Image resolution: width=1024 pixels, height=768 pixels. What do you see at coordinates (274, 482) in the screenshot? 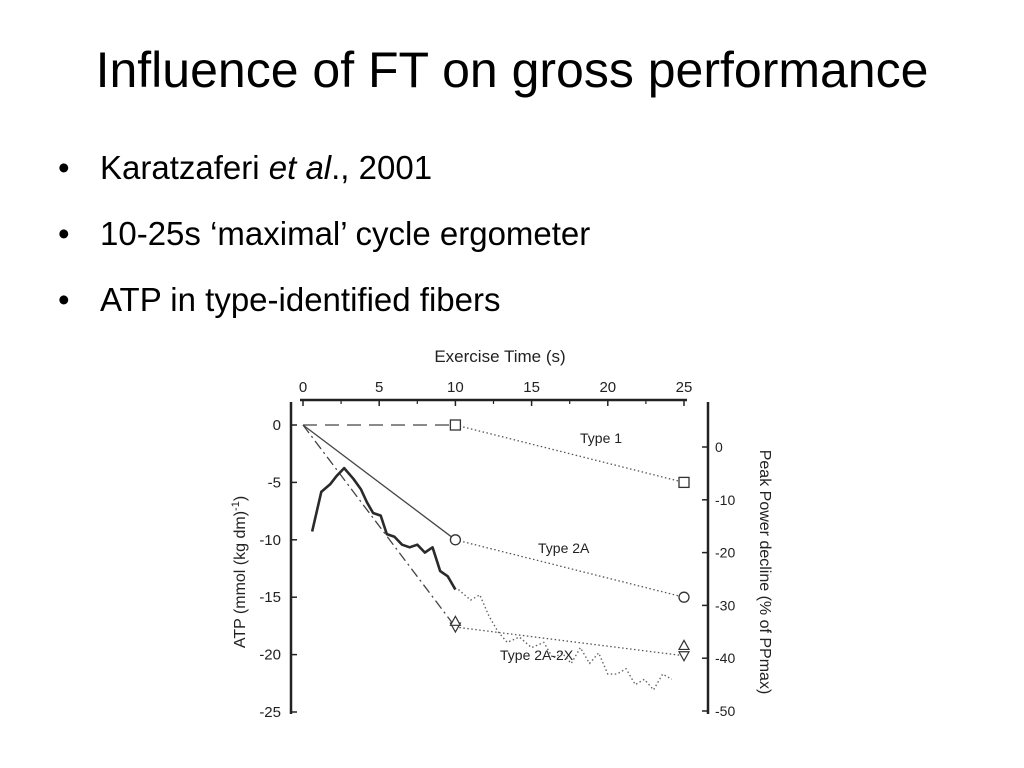
I see `y-left-tick-label: -5` at bounding box center [274, 482].